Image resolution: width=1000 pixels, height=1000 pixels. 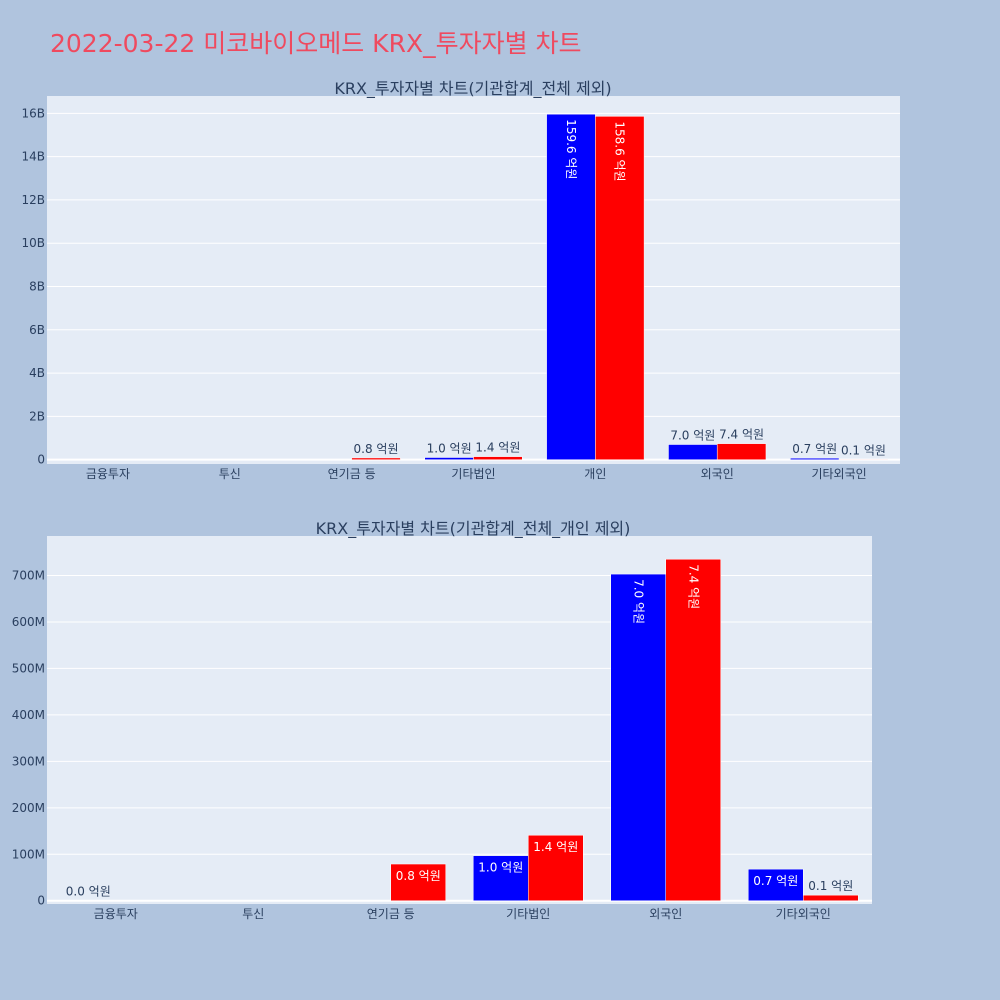 What do you see at coordinates (28, 715) in the screenshot?
I see `y-tick-label: 400M` at bounding box center [28, 715].